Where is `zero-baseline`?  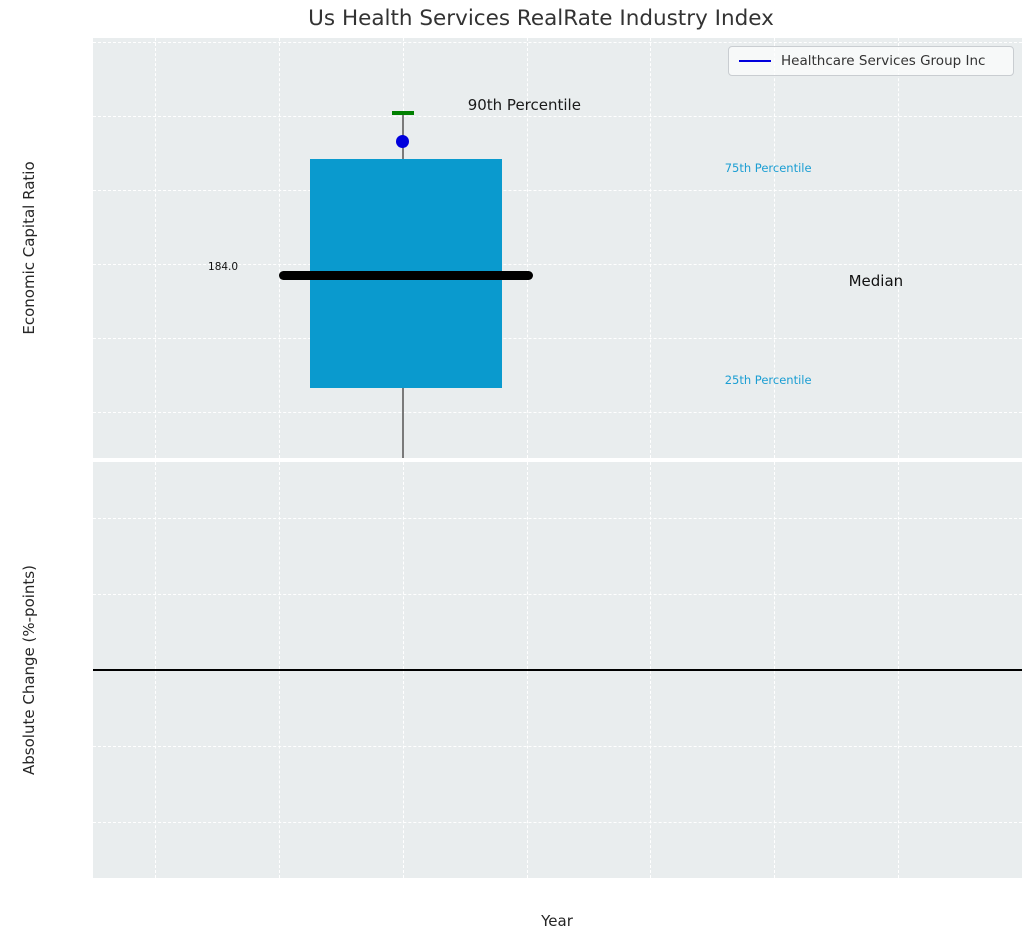 zero-baseline is located at coordinates (557, 670).